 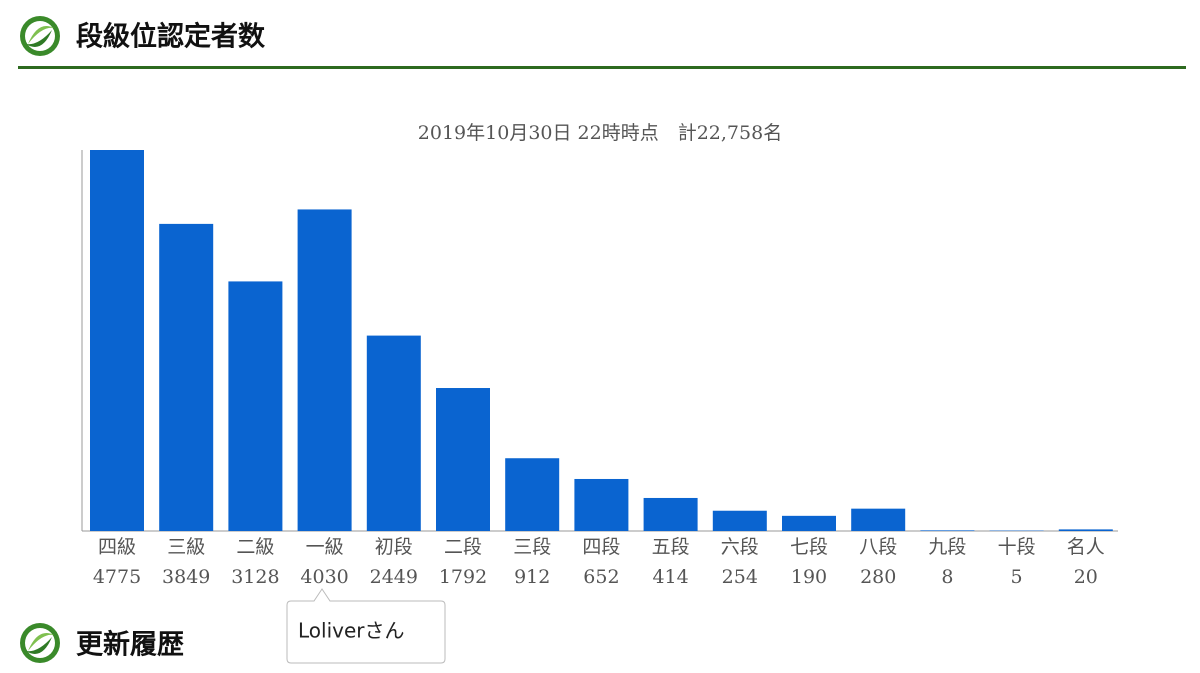 What do you see at coordinates (670, 577) in the screenshot?
I see `value-label: 414` at bounding box center [670, 577].